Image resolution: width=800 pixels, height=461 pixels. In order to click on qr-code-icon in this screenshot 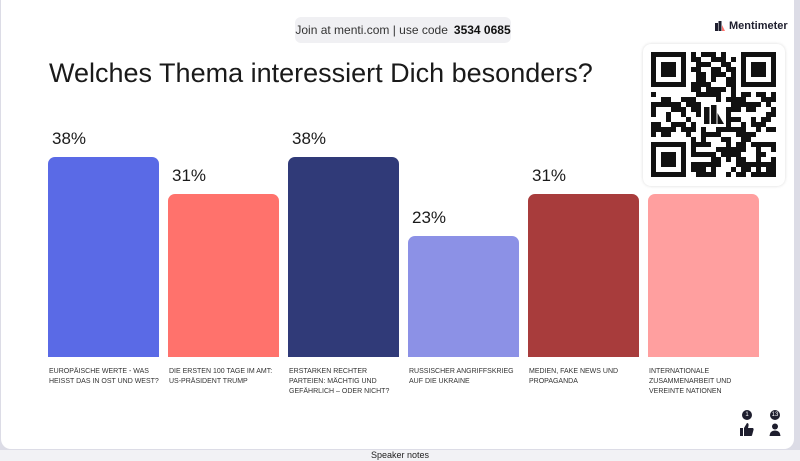, I will do `click(713, 114)`.